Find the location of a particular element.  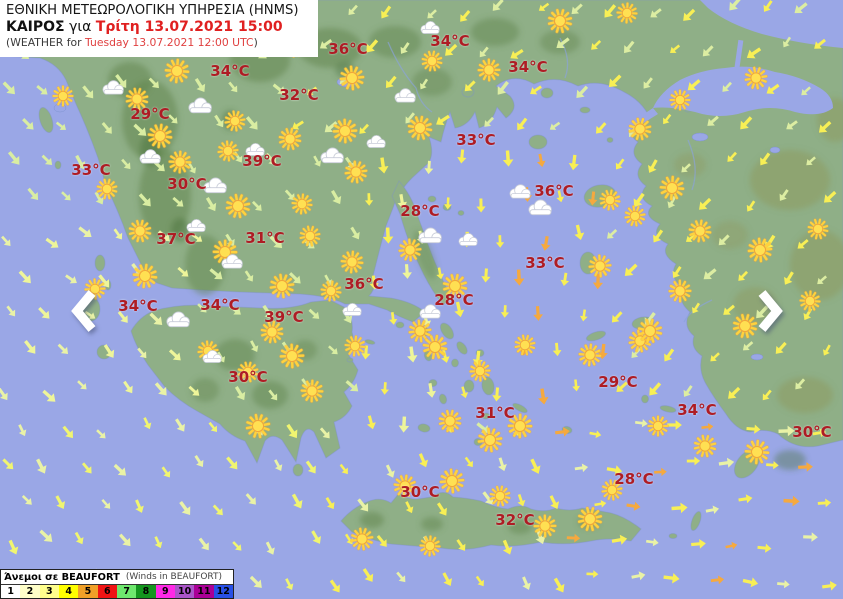

chevron-right-icon is located at coordinates (770, 311).